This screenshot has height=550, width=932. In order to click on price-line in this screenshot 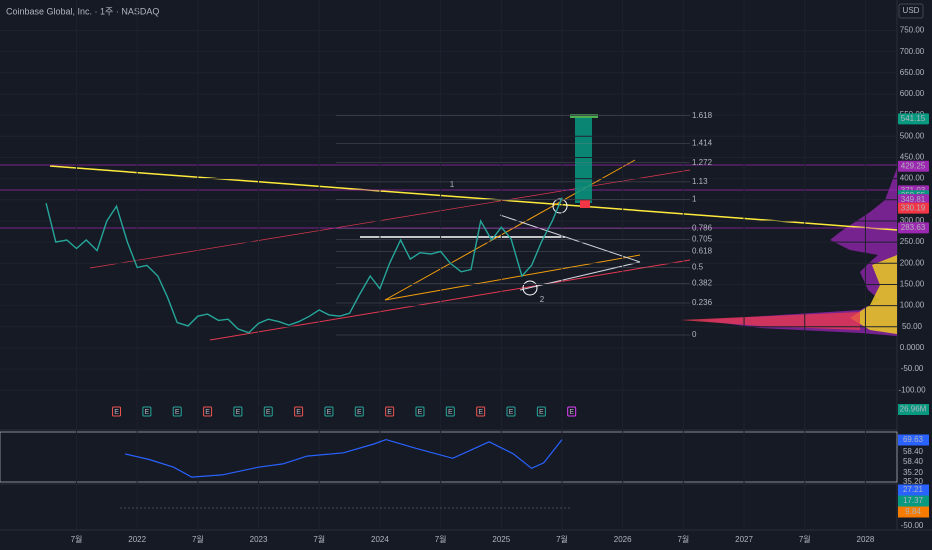, I will do `click(304, 265)`.